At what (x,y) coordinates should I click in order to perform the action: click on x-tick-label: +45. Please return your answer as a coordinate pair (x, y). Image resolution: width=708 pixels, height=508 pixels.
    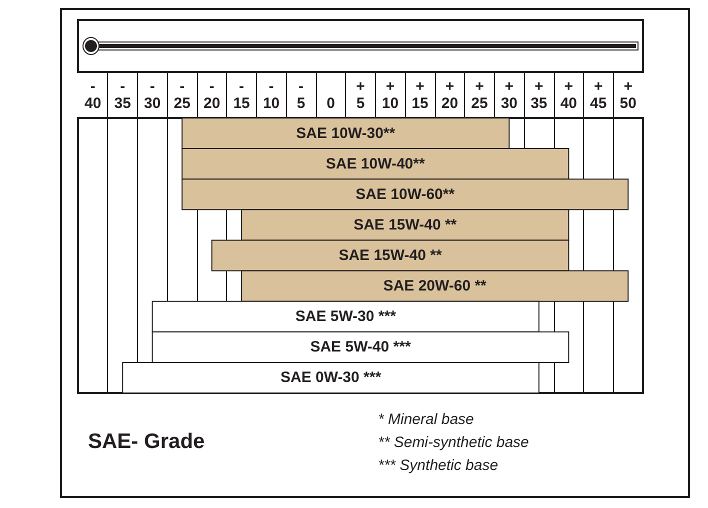
    Looking at the image, I should click on (598, 95).